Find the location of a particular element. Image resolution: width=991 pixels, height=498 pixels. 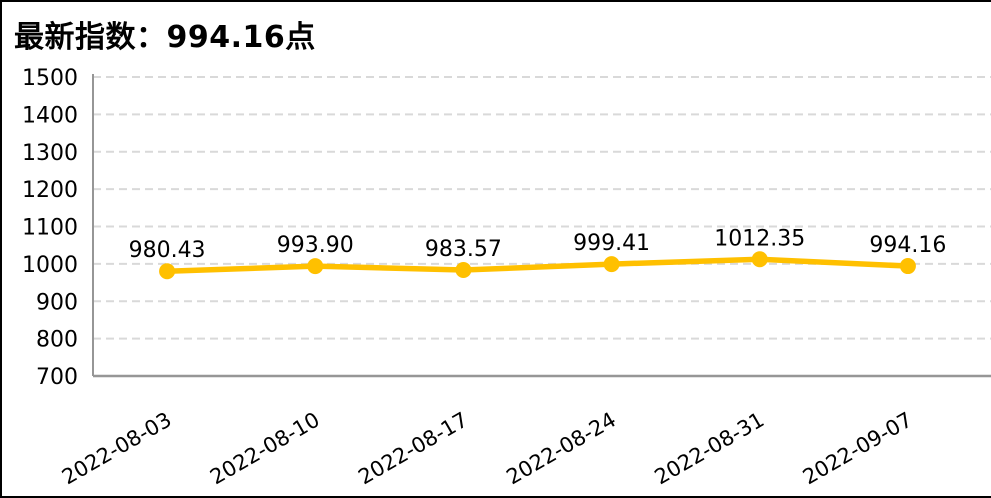

x-tick-label: 2022-08-10 is located at coordinates (265, 449).